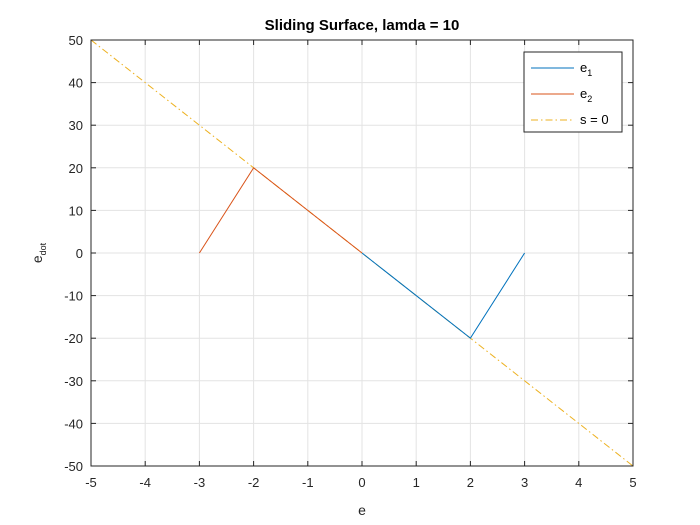  Describe the element at coordinates (73, 423) in the screenshot. I see `y-tick-label: -40` at that location.